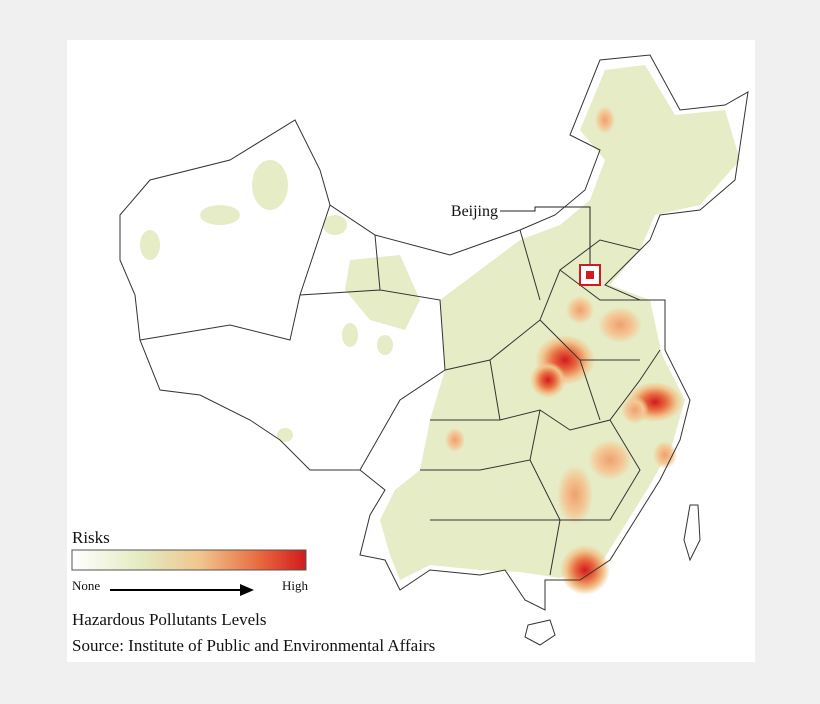 This screenshot has height=704, width=820. What do you see at coordinates (91, 537) in the screenshot?
I see `legend-title: Risks` at bounding box center [91, 537].